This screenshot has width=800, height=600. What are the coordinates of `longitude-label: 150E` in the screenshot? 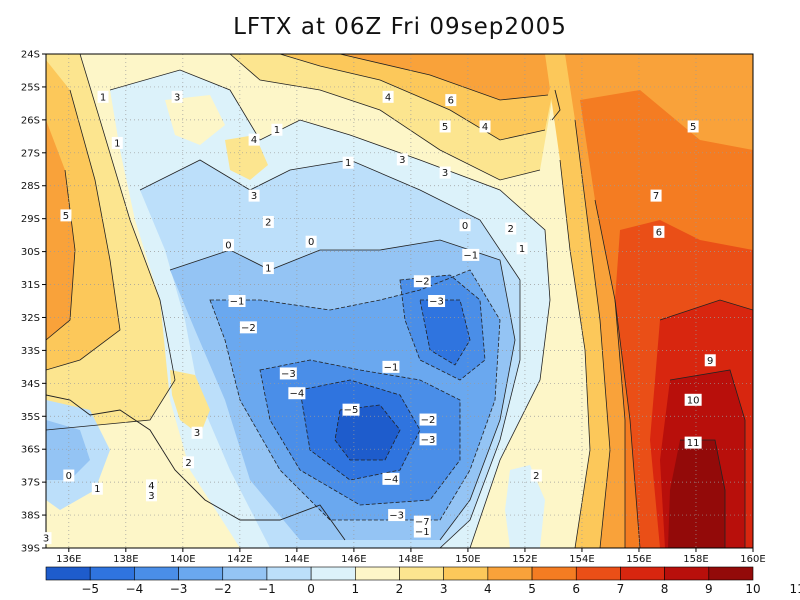 It's located at (467, 559).